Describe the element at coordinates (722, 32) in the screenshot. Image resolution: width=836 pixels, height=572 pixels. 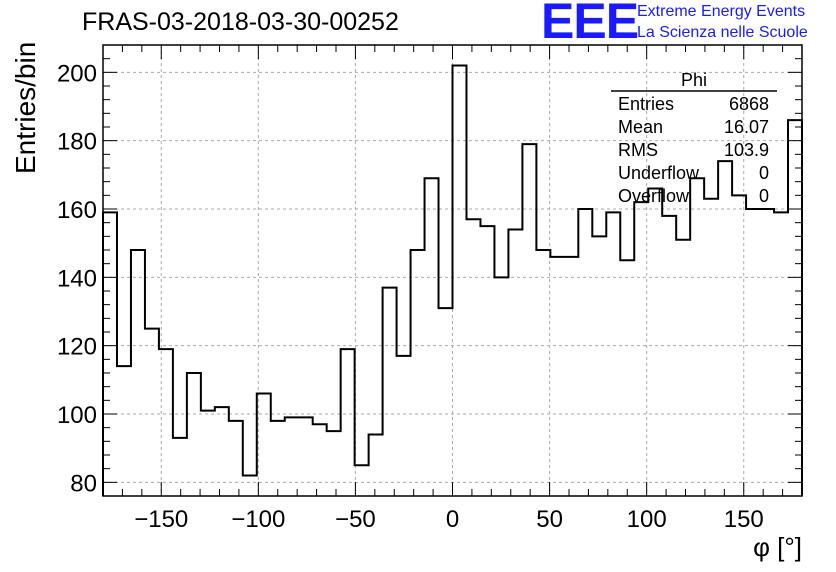
I see `brand-line-2: La Scienza nelle Scuole` at that location.